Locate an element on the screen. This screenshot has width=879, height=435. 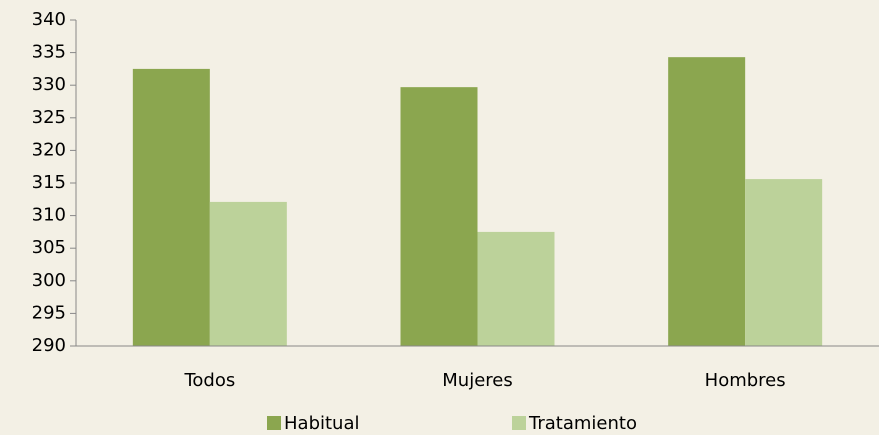
y-tick-label: 305 is located at coordinates (49, 247).